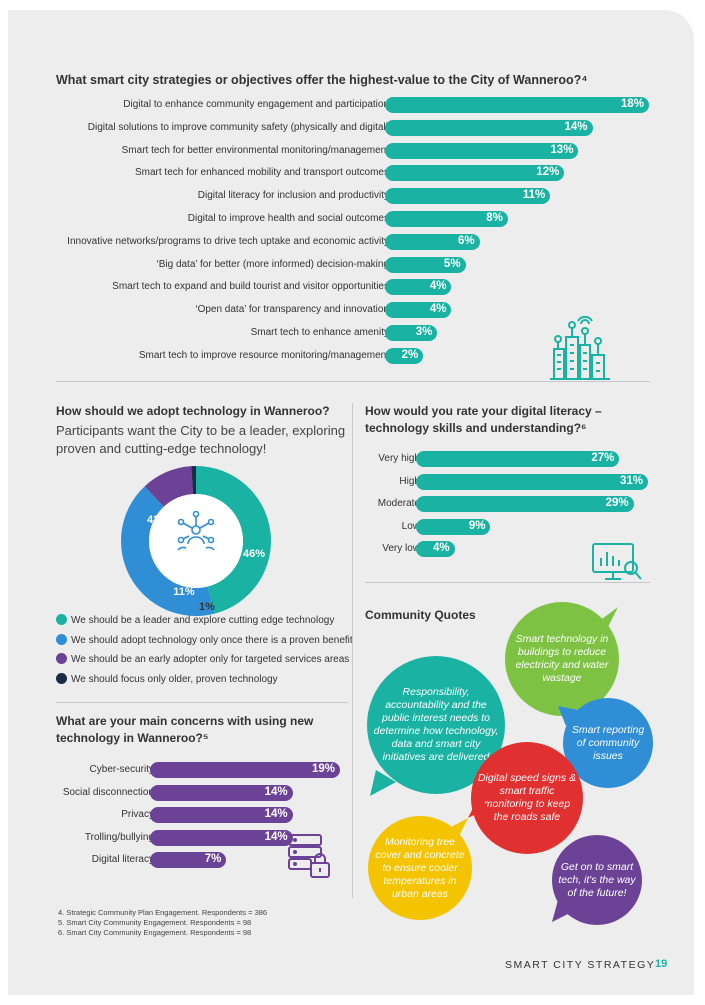 This screenshot has width=705, height=1005. I want to click on bar: 5%, so click(425, 264).